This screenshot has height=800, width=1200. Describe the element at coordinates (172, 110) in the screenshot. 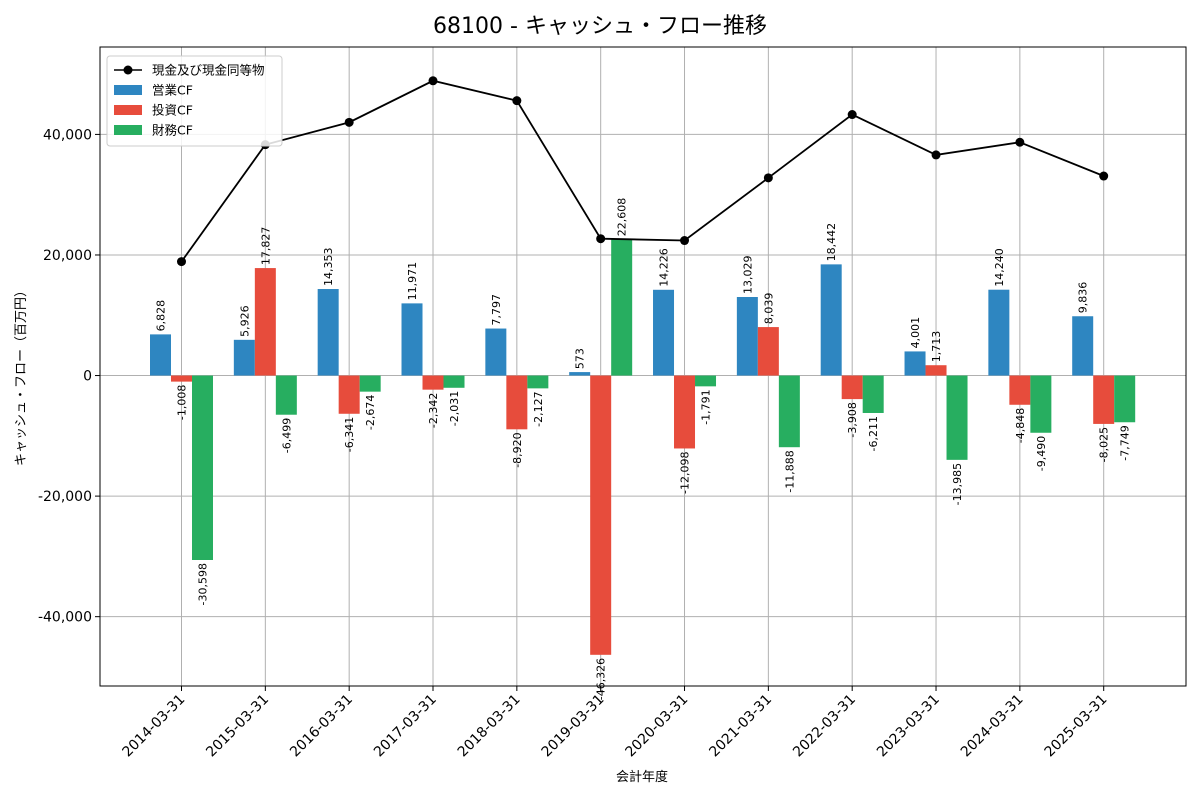

I see `legend-label-investing: 投資CF` at that location.